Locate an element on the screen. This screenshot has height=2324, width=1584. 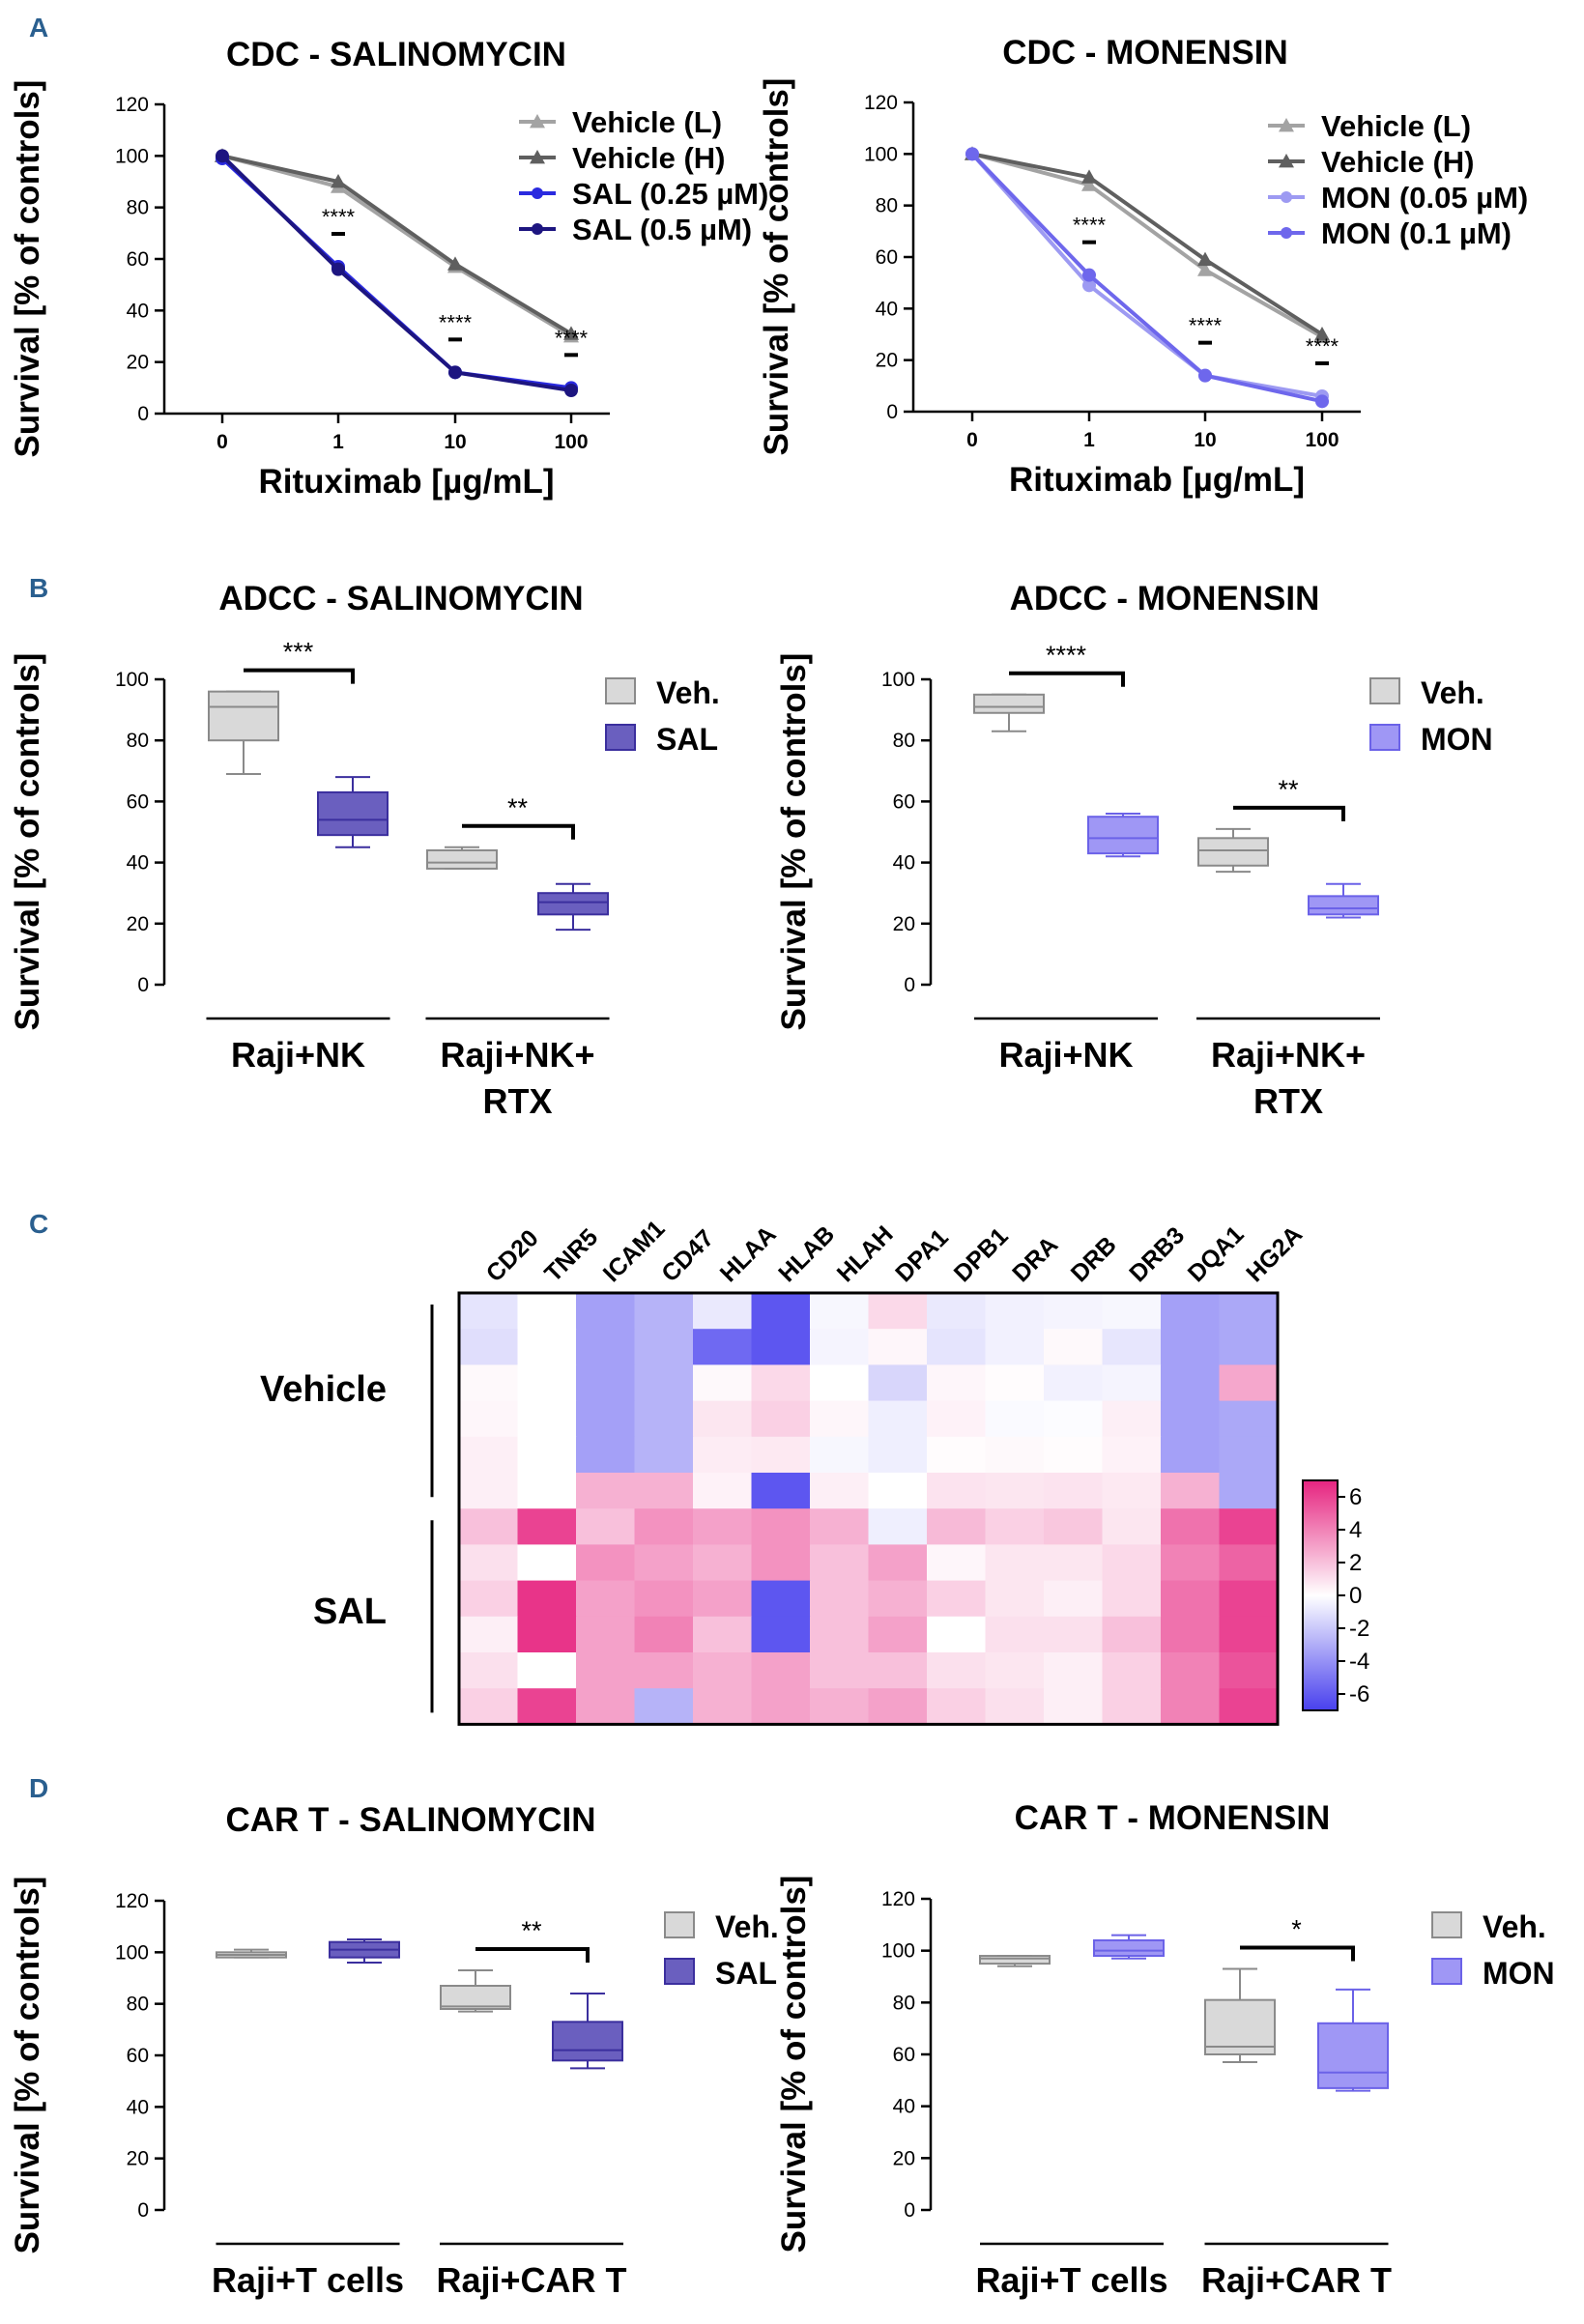
heatmap-column-label: DPB1 is located at coordinates (982, 1255).